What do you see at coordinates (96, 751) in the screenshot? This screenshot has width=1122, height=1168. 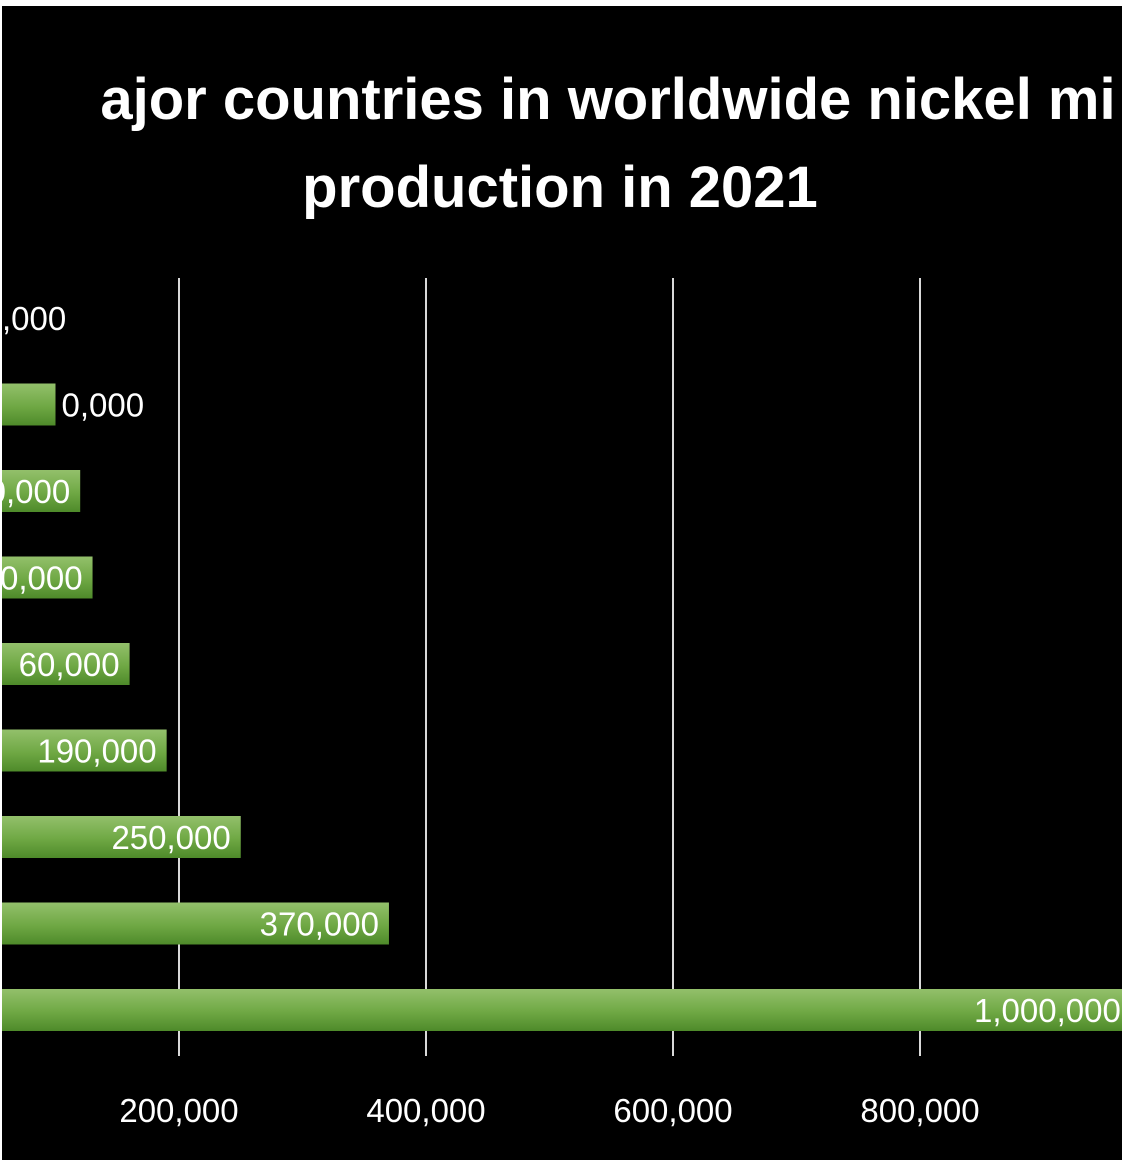 I see `data-label-4: 190,000` at bounding box center [96, 751].